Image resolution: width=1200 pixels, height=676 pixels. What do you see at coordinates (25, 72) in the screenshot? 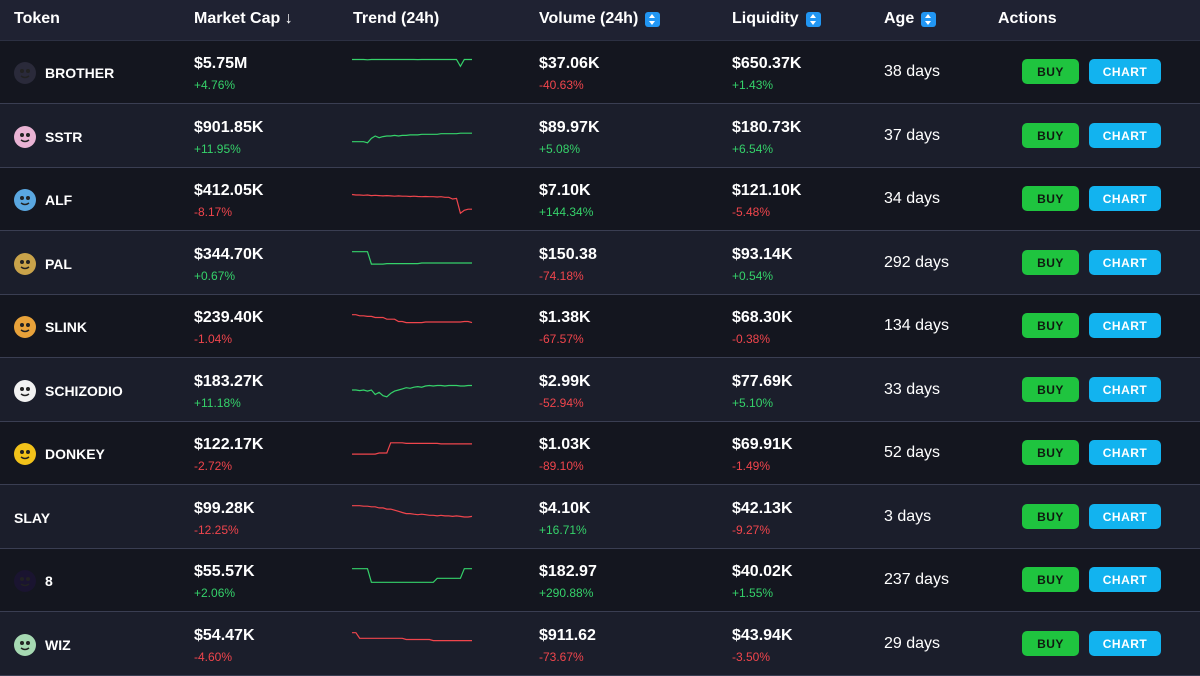
I see `brother-avatar-icon` at bounding box center [25, 72].